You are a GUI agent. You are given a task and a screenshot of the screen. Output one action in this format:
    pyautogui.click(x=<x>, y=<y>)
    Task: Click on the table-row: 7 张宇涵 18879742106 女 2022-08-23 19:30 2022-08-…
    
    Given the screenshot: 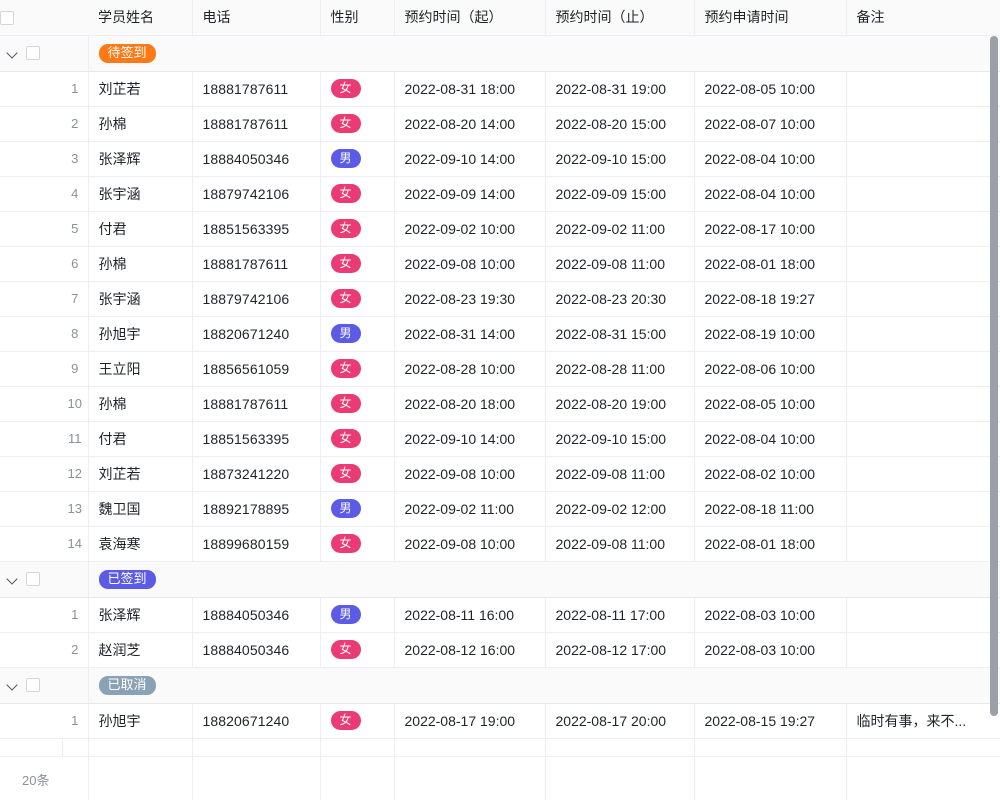 What is the action you would take?
    pyautogui.click(x=500, y=299)
    